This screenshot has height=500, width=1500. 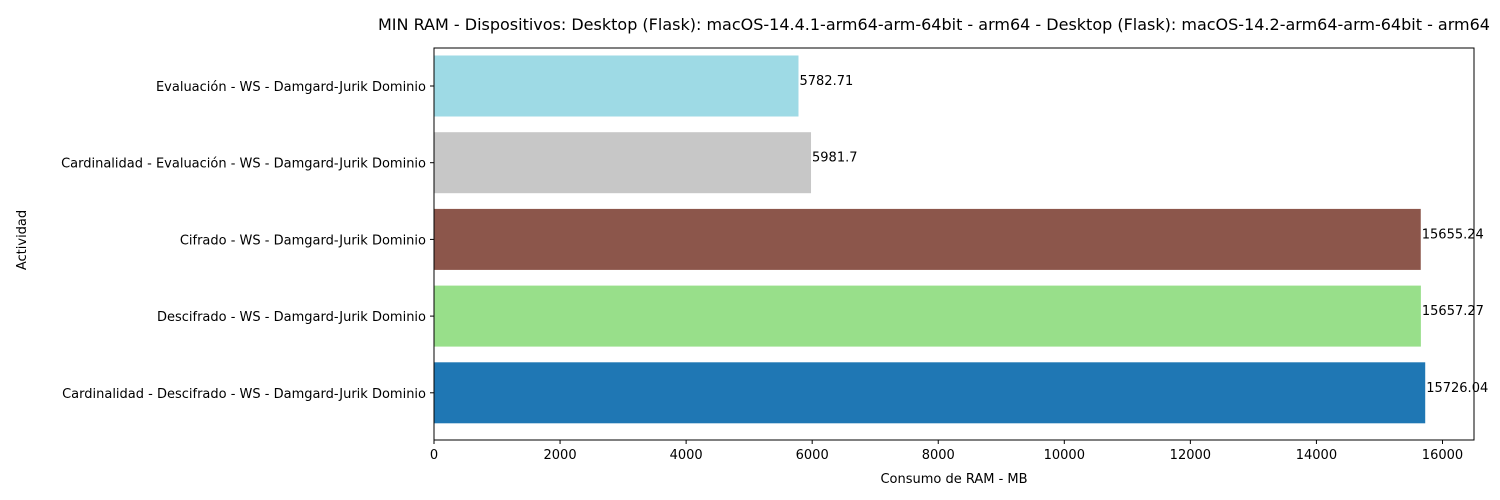 What do you see at coordinates (686, 455) in the screenshot?
I see `x-tick-label: 4000` at bounding box center [686, 455].